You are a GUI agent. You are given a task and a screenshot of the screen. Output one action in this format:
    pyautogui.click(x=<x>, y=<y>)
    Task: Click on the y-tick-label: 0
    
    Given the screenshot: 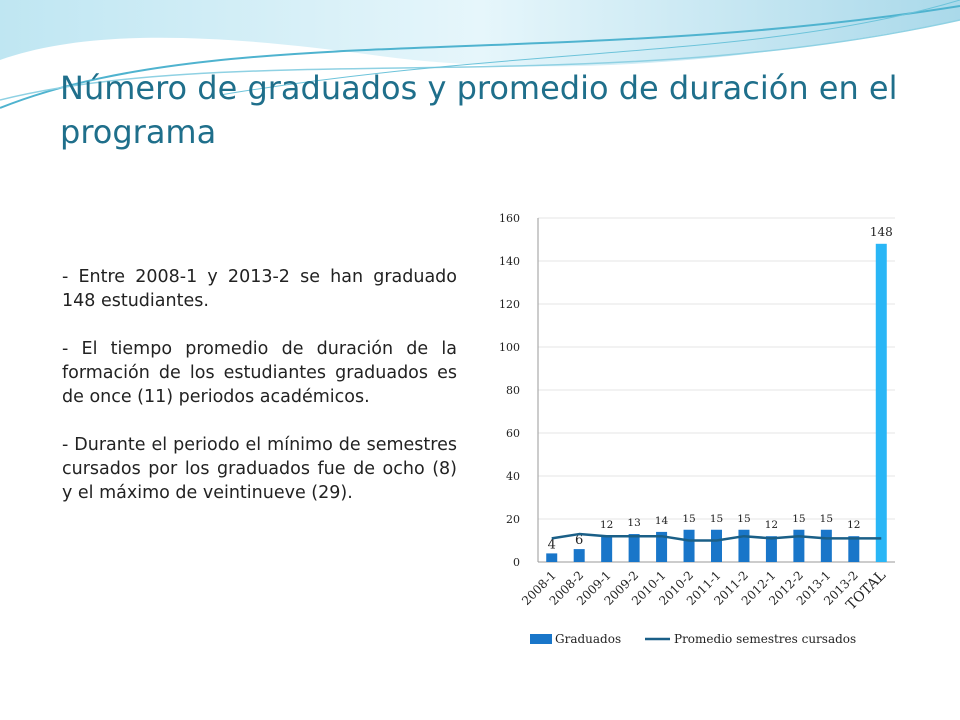 What is the action you would take?
    pyautogui.click(x=516, y=562)
    